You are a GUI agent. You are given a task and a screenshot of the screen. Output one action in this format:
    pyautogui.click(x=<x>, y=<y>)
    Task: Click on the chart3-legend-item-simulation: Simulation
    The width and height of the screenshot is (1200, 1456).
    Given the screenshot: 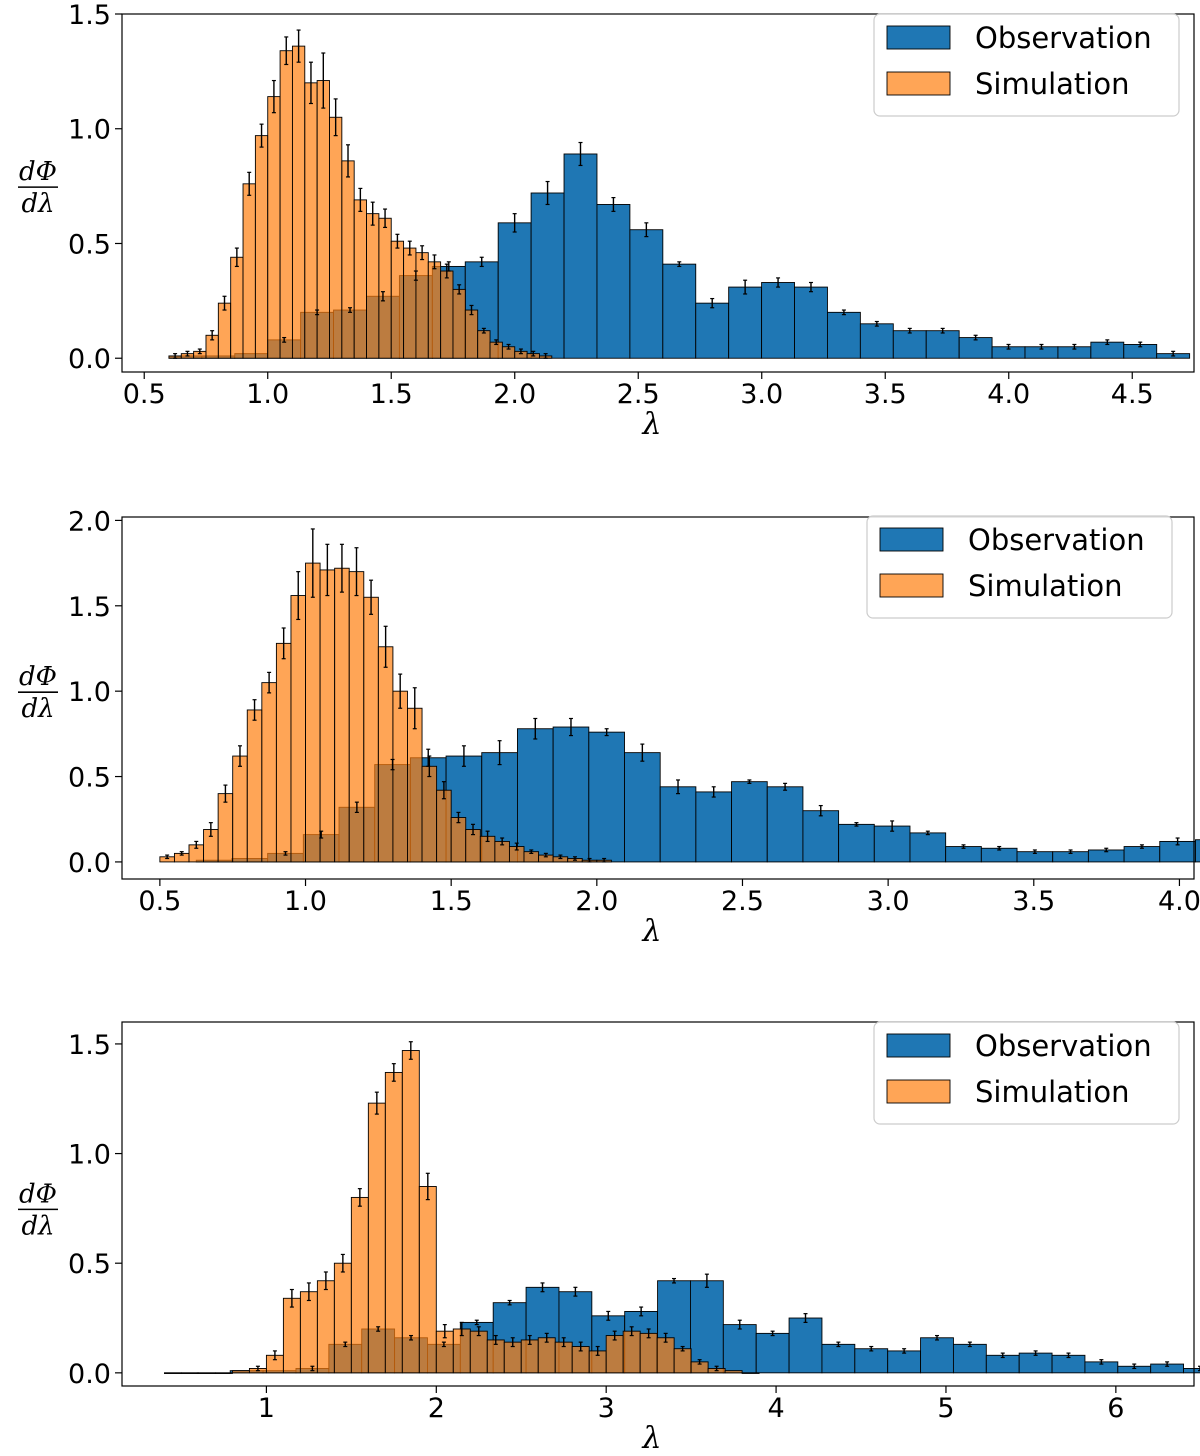 What is the action you would take?
    pyautogui.click(x=1007, y=1092)
    